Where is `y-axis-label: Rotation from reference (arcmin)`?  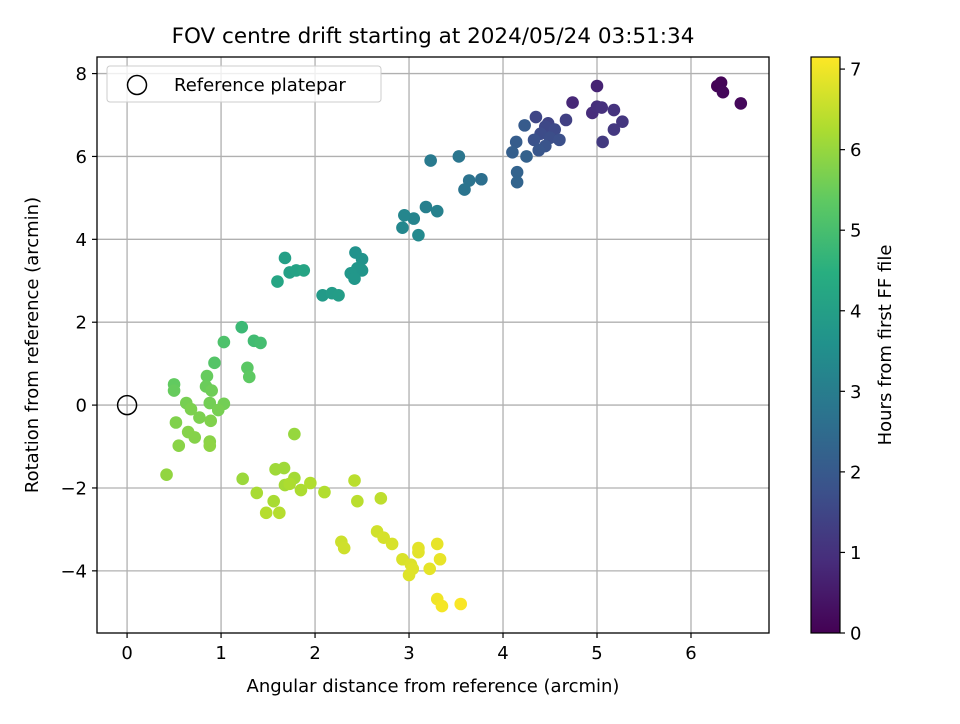
y-axis-label: Rotation from reference (arcmin) is located at coordinates (32, 345).